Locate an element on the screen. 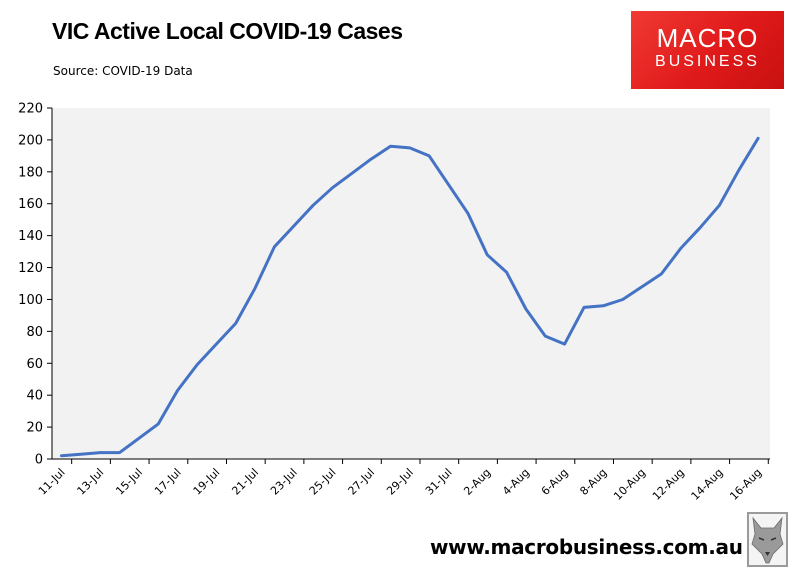 The height and width of the screenshot is (579, 799). x-tick-label: 14-Aug is located at coordinates (707, 484).